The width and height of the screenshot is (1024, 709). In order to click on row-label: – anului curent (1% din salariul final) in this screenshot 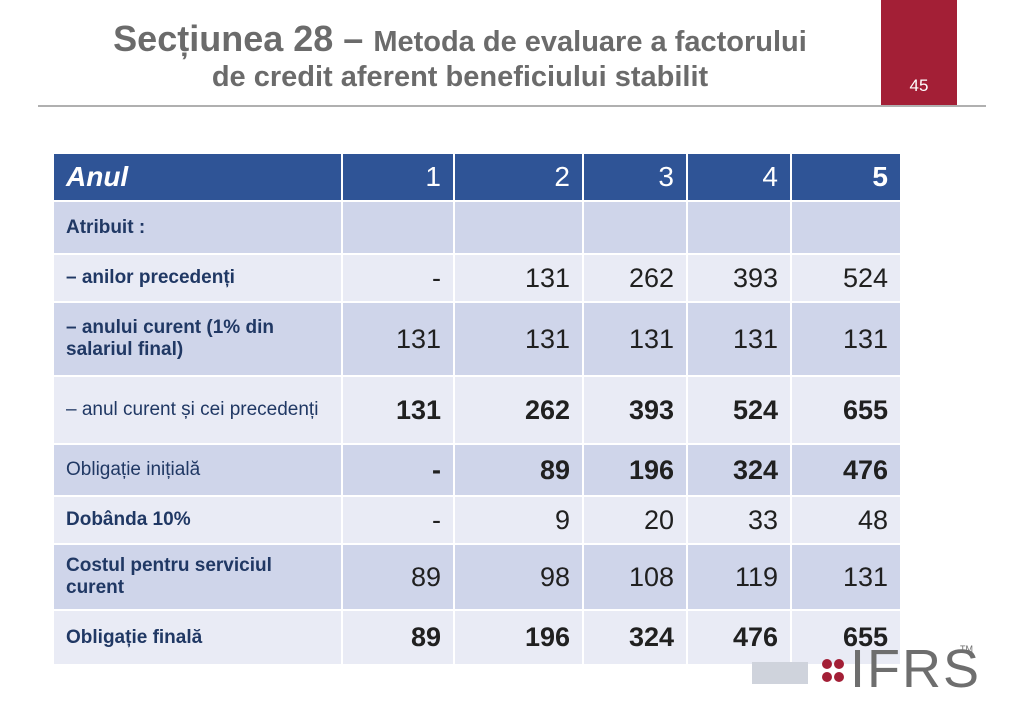, I will do `click(197, 339)`.